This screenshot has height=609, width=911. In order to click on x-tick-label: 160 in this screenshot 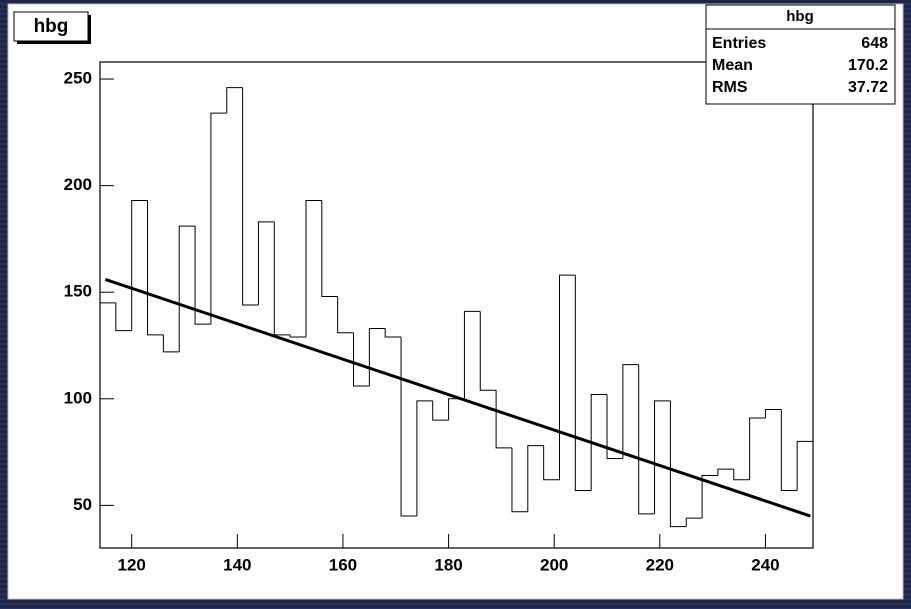, I will do `click(343, 564)`.